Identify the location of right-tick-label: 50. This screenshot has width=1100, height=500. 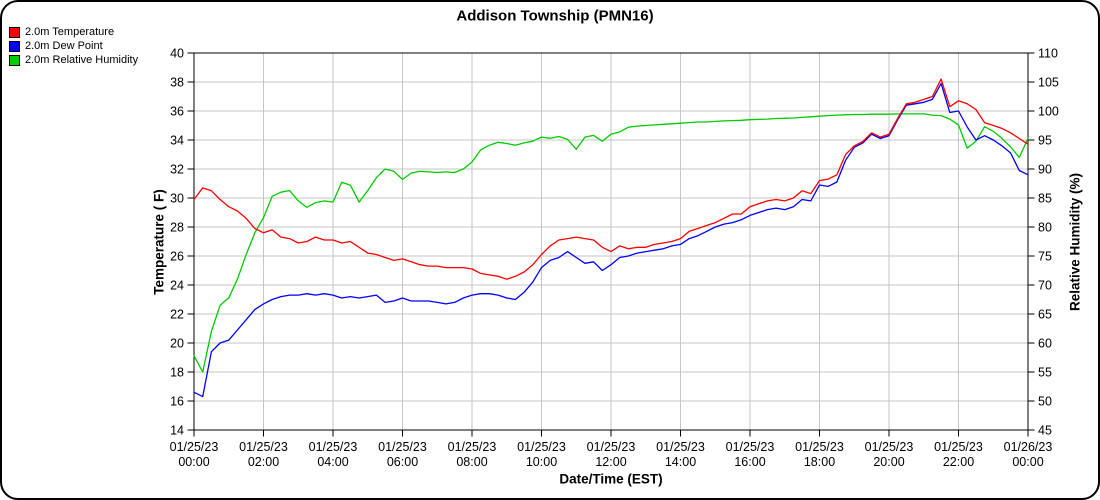
(1045, 402).